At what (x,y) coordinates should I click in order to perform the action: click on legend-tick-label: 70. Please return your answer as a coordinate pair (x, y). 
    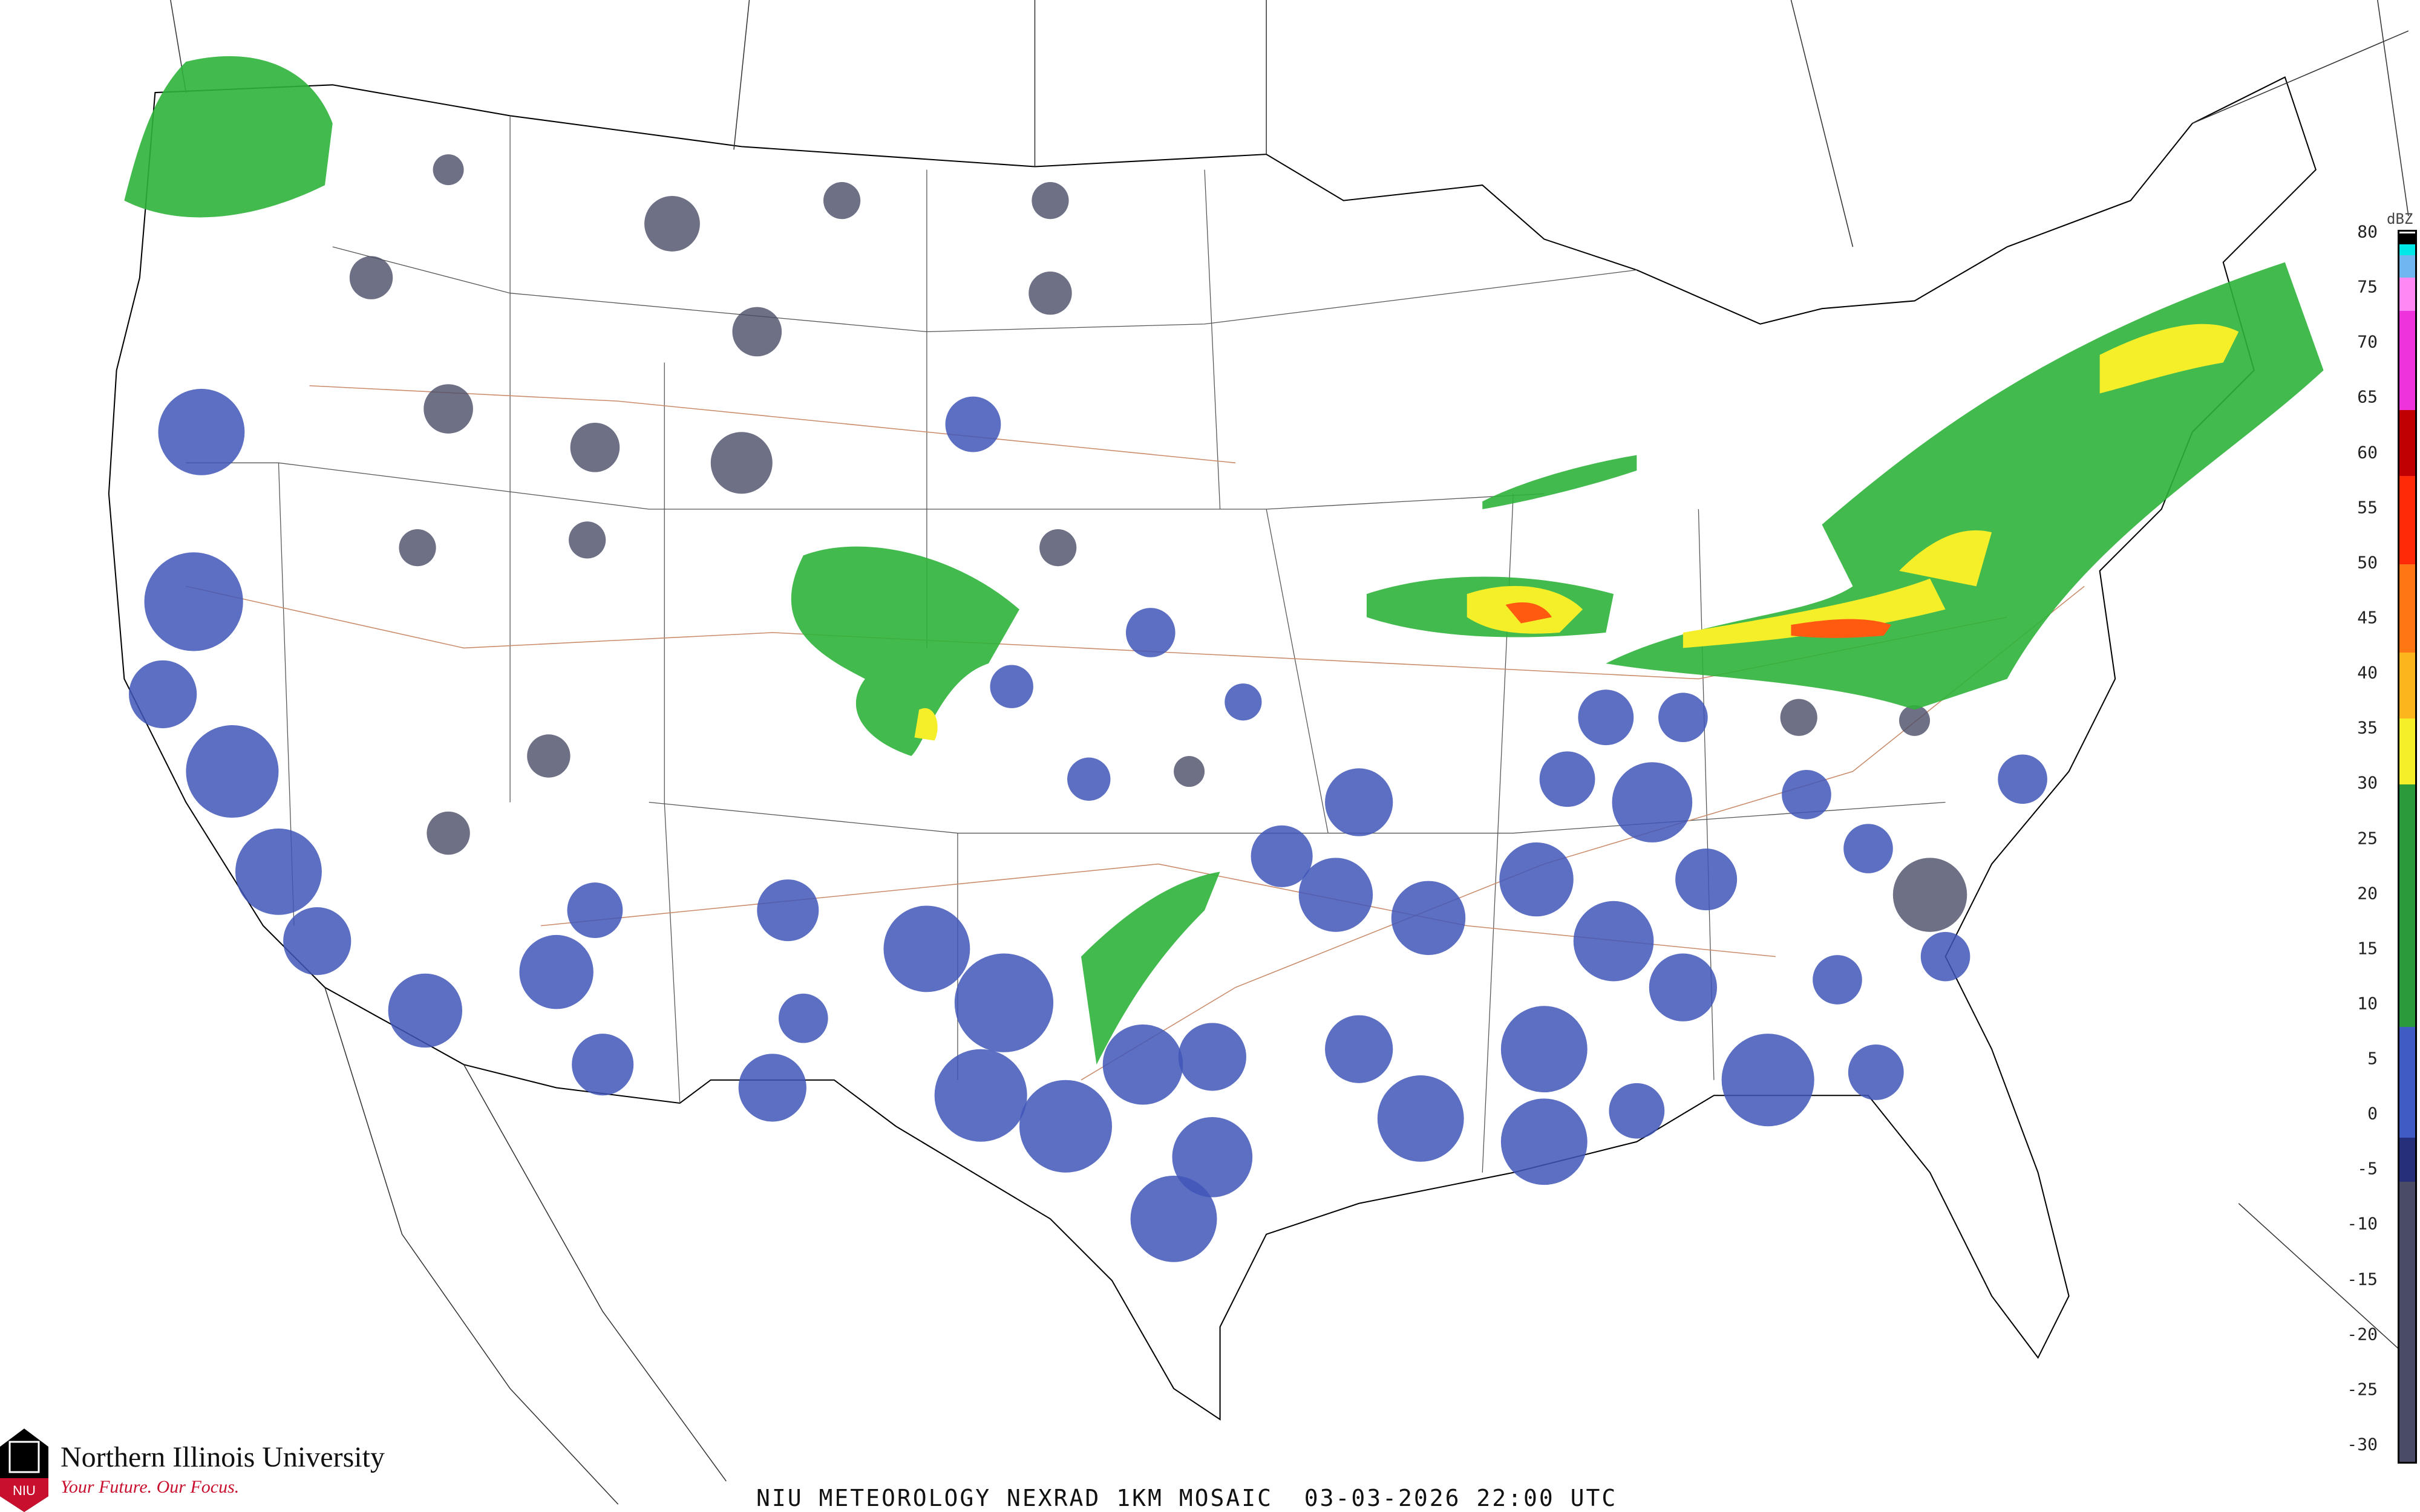
    Looking at the image, I should click on (2367, 341).